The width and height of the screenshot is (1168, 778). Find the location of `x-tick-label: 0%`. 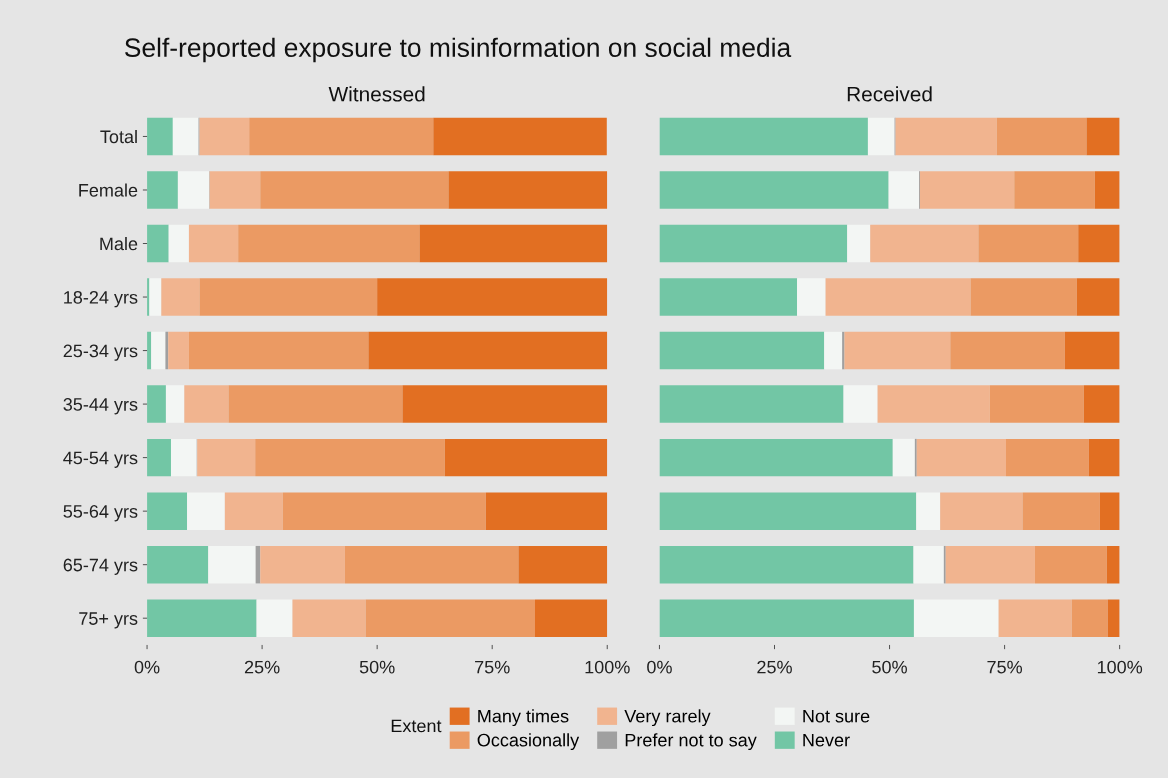

x-tick-label: 0% is located at coordinates (659, 667).